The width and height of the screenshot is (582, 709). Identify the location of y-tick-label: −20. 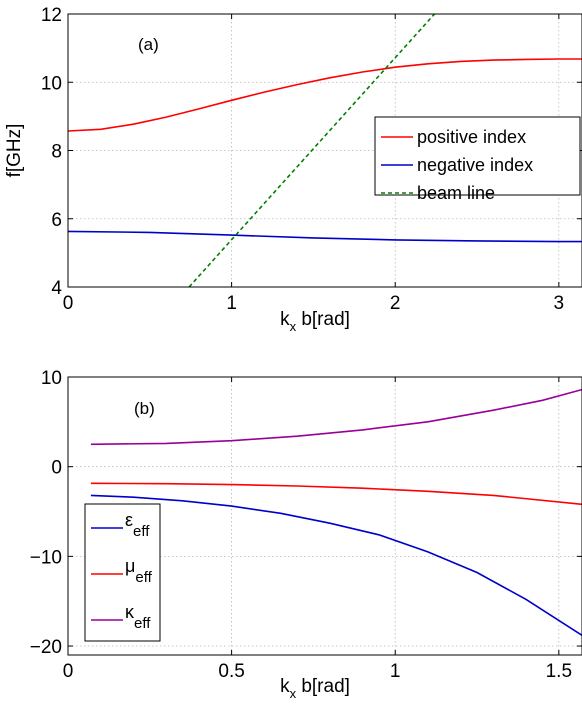
(46, 647).